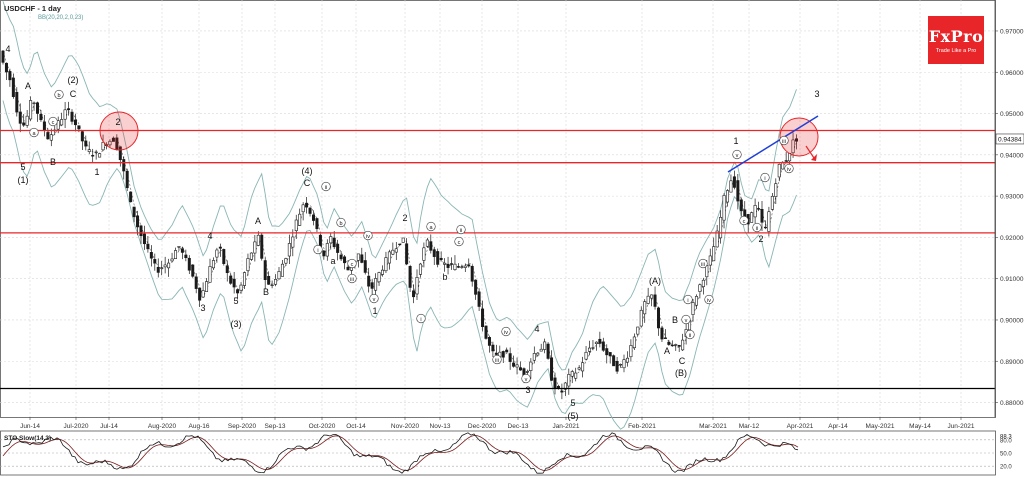 The height and width of the screenshot is (479, 1024). I want to click on wave-label: (5), so click(573, 416).